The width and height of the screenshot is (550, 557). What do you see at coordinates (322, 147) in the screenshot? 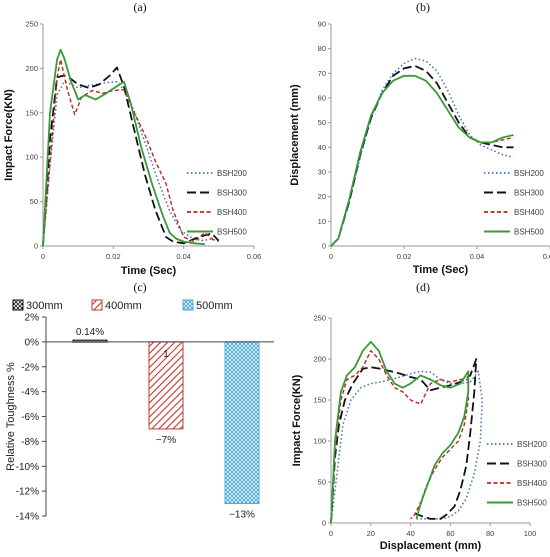
I see `y-tick-label: 40` at bounding box center [322, 147].